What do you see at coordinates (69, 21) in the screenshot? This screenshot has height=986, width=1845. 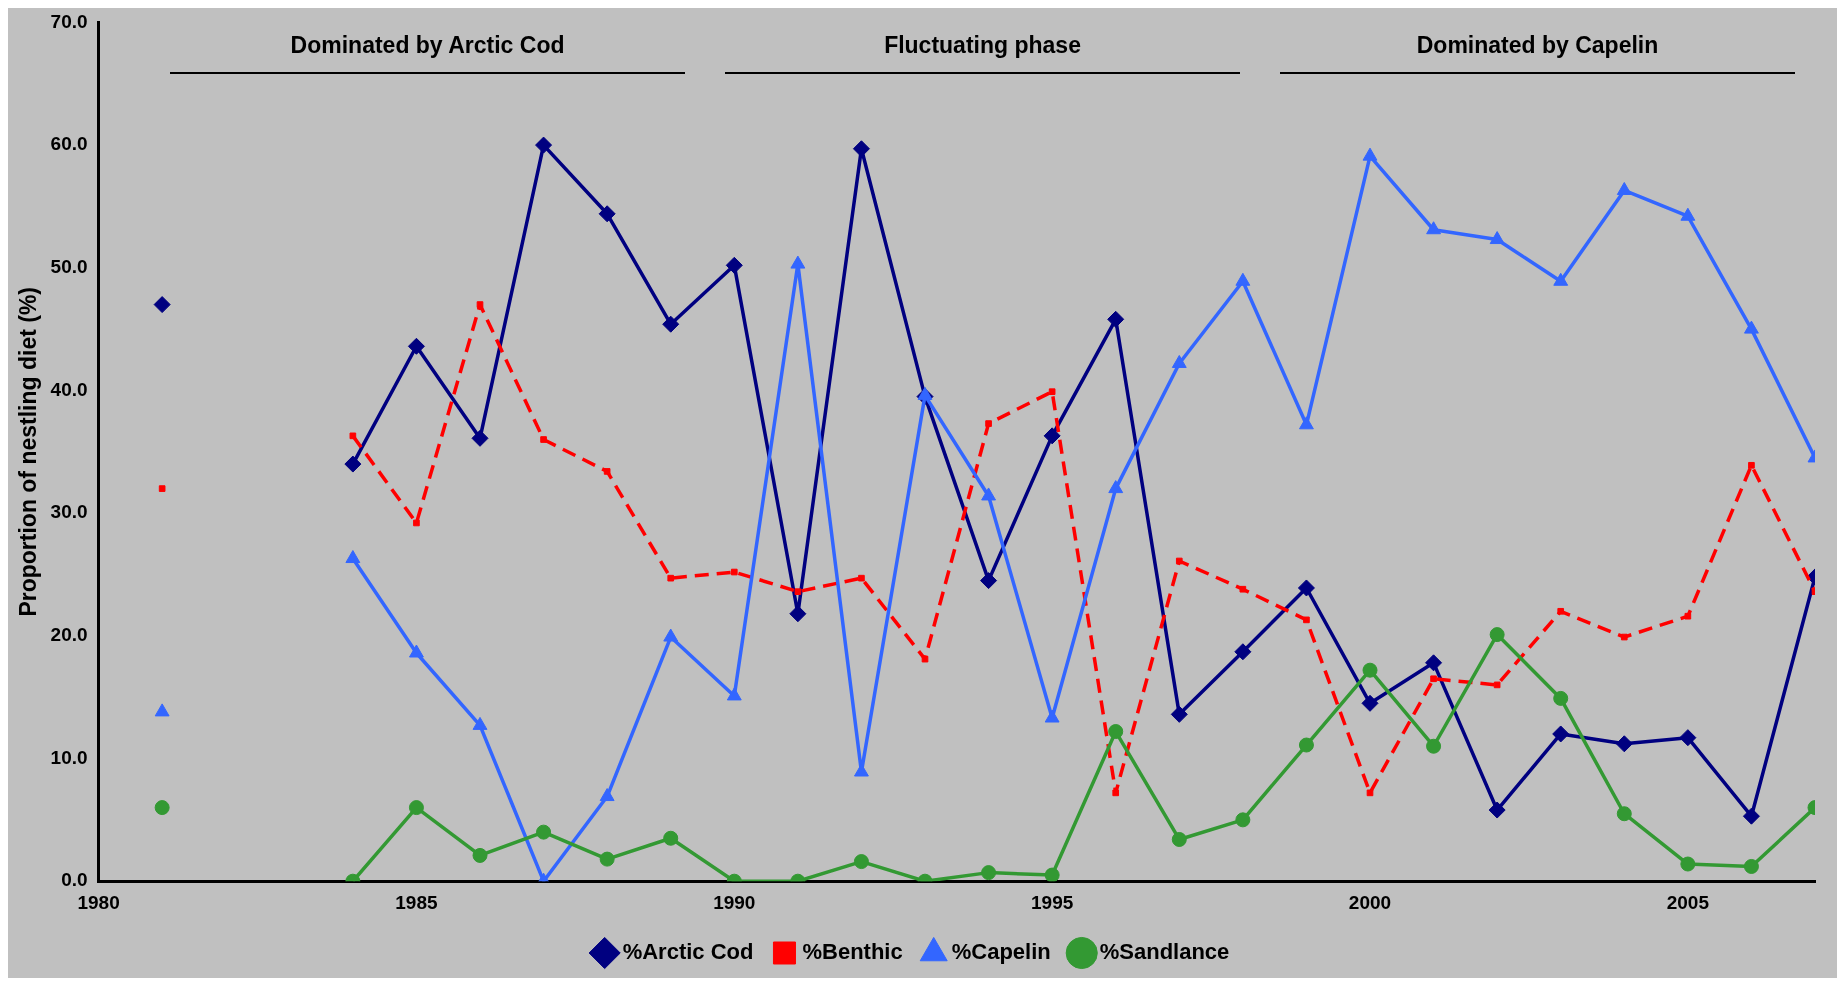 I see `y-tick-label: 70.0` at bounding box center [69, 21].